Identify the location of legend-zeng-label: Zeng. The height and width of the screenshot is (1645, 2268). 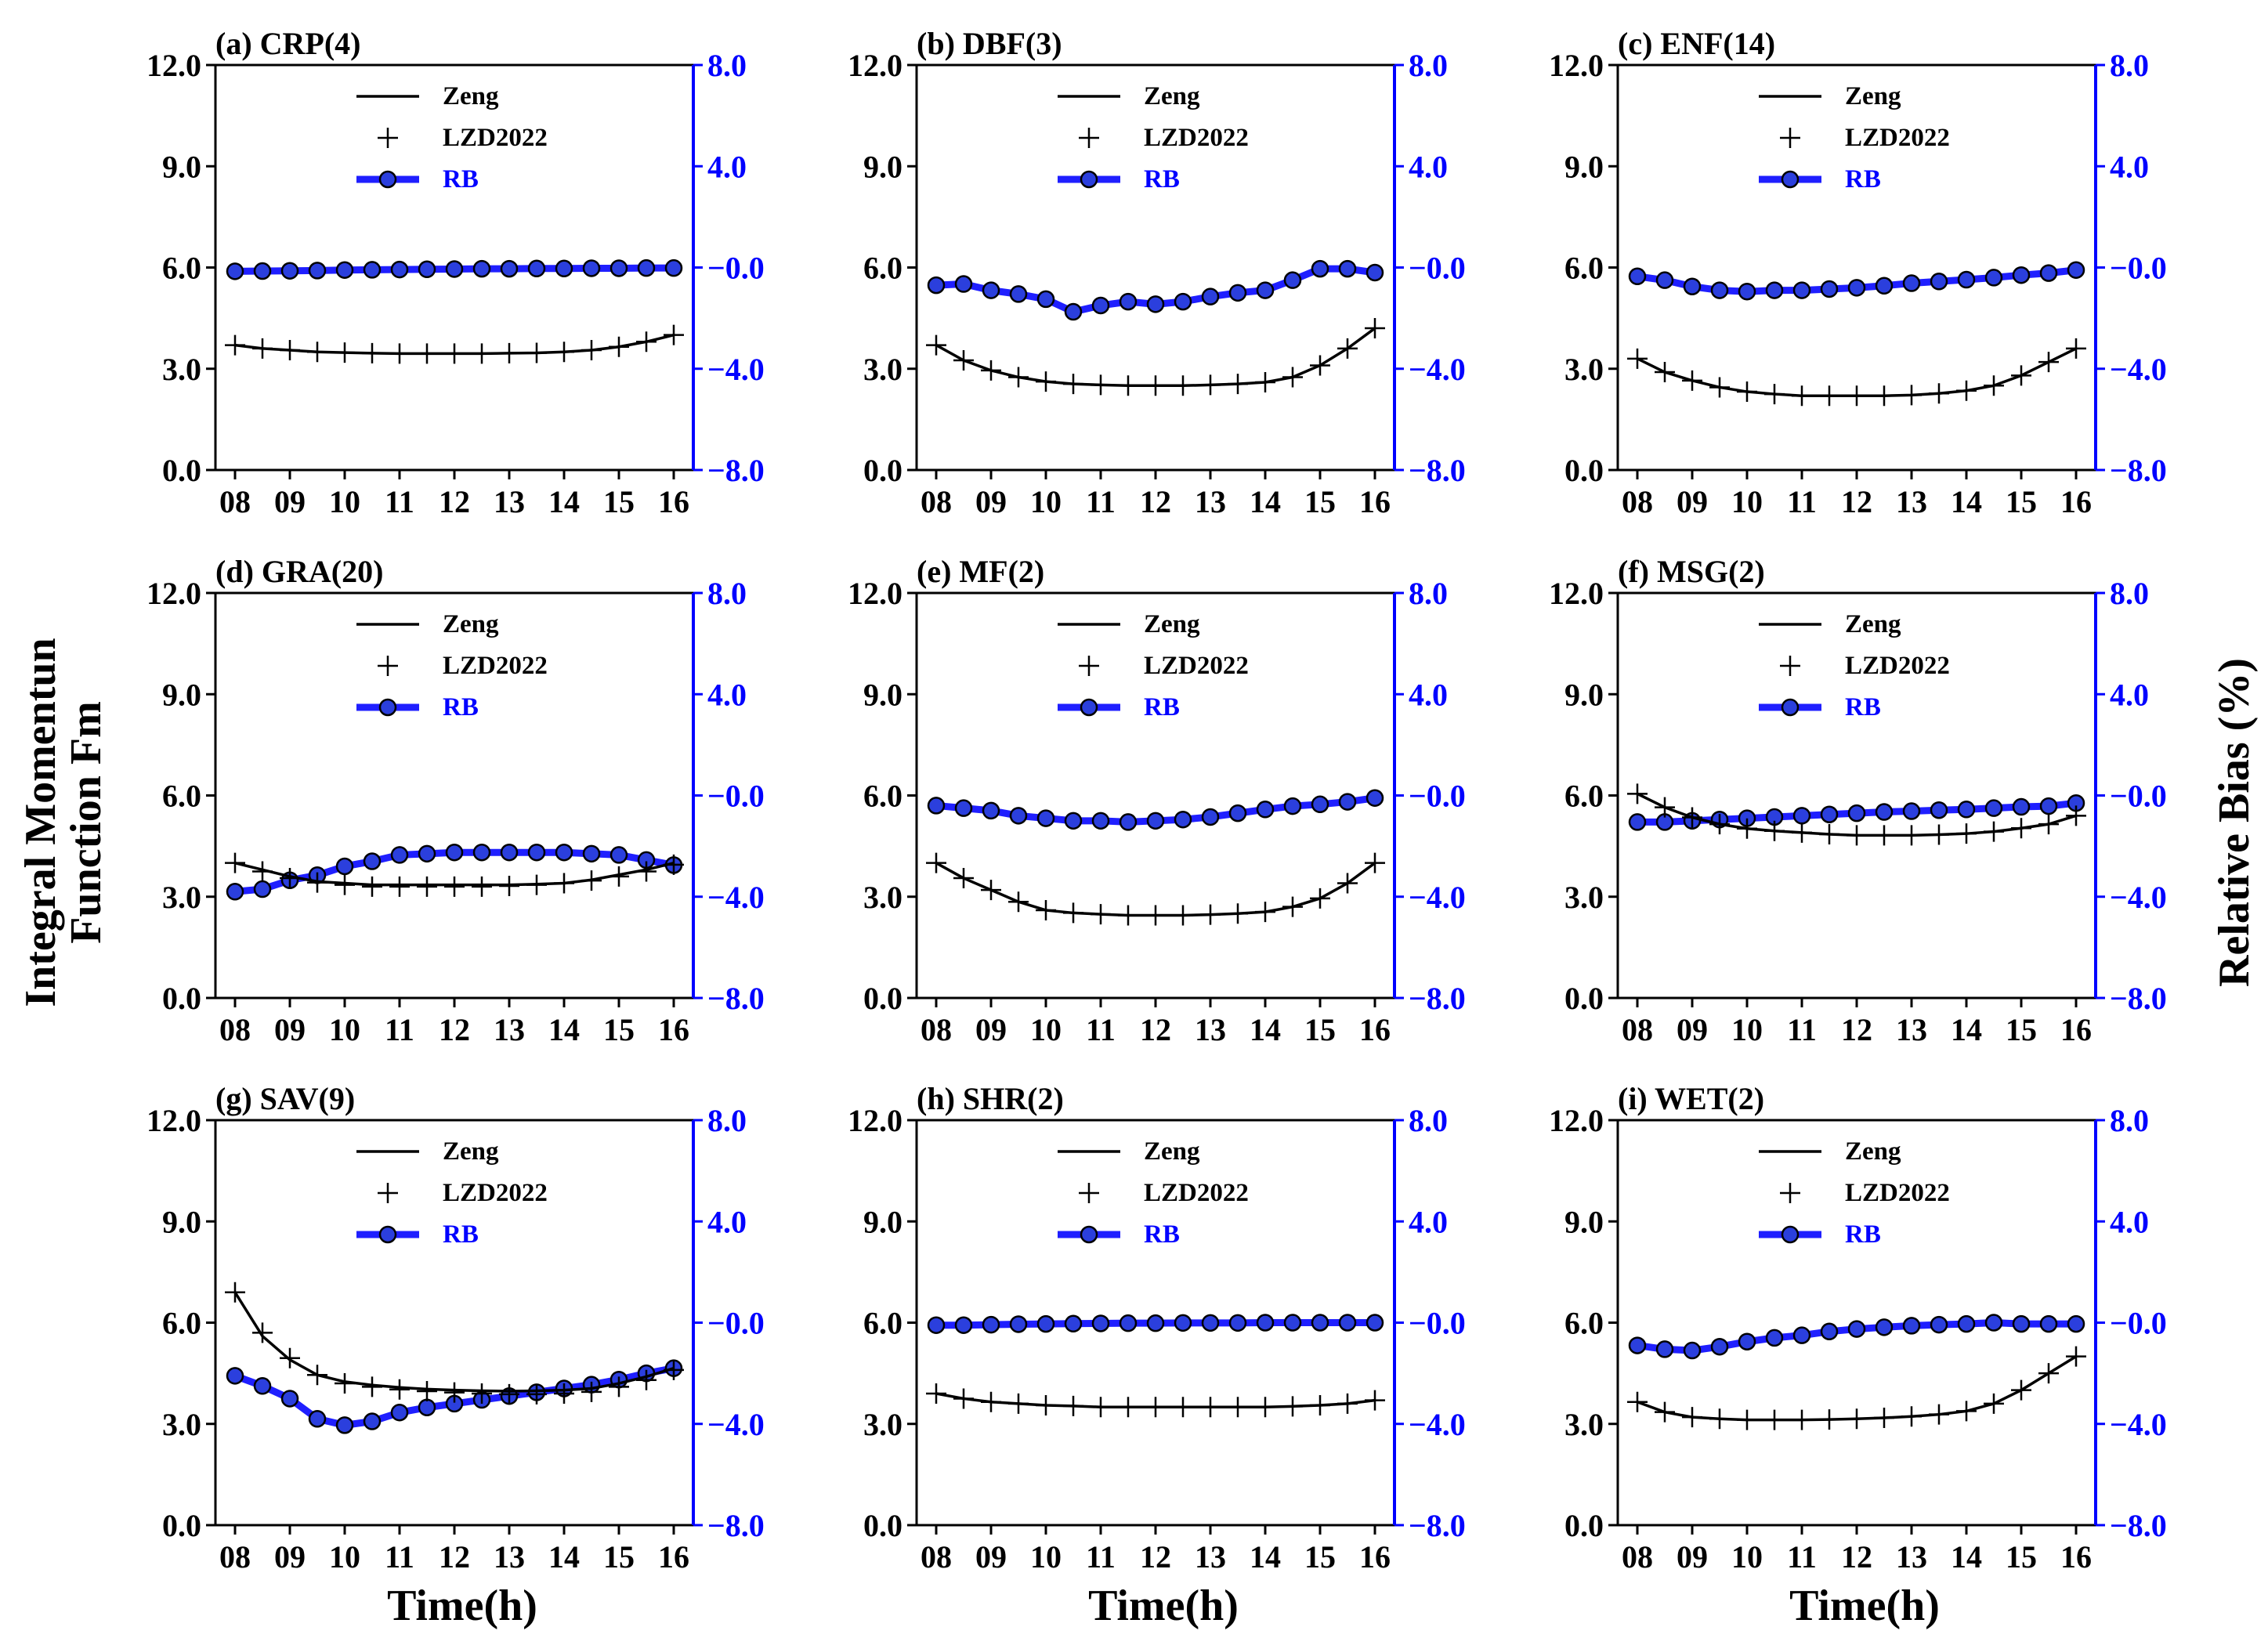
(1873, 96).